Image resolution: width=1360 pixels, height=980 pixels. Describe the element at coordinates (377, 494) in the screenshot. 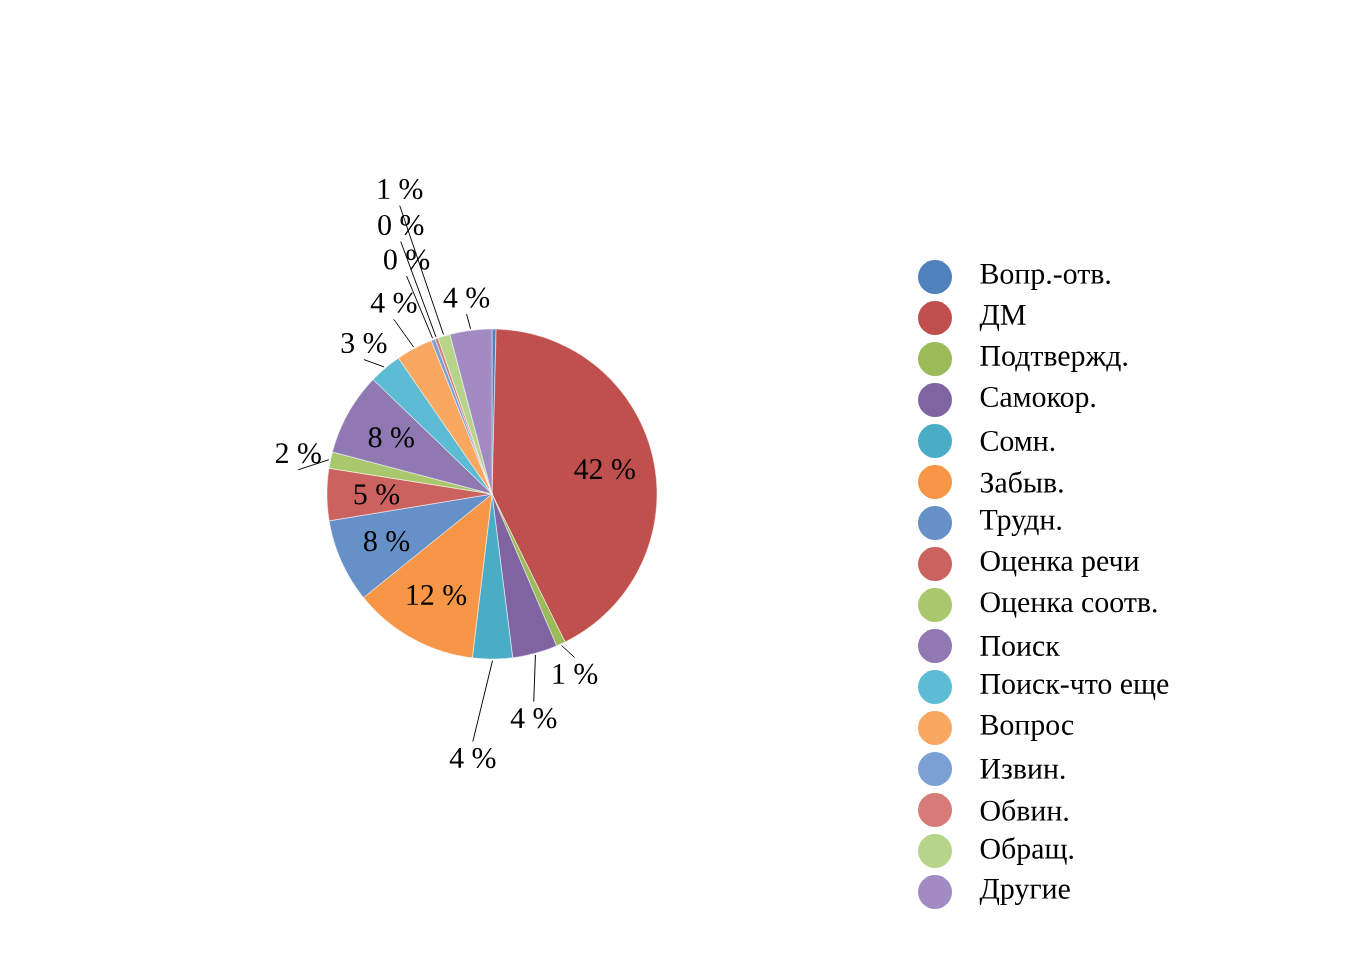

I see `data-label: 5 %` at that location.